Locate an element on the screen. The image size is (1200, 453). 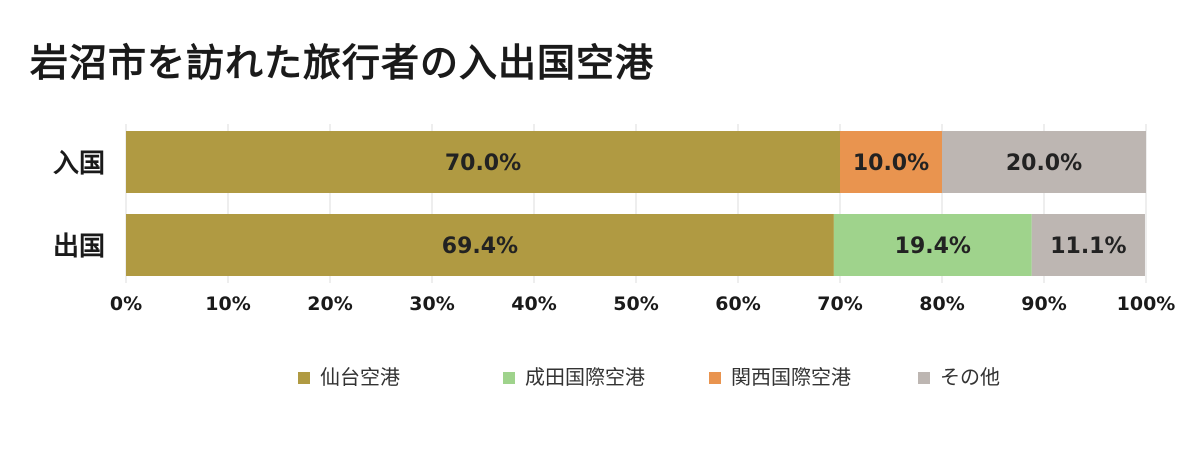
x-tick-label: 60% is located at coordinates (737, 304).